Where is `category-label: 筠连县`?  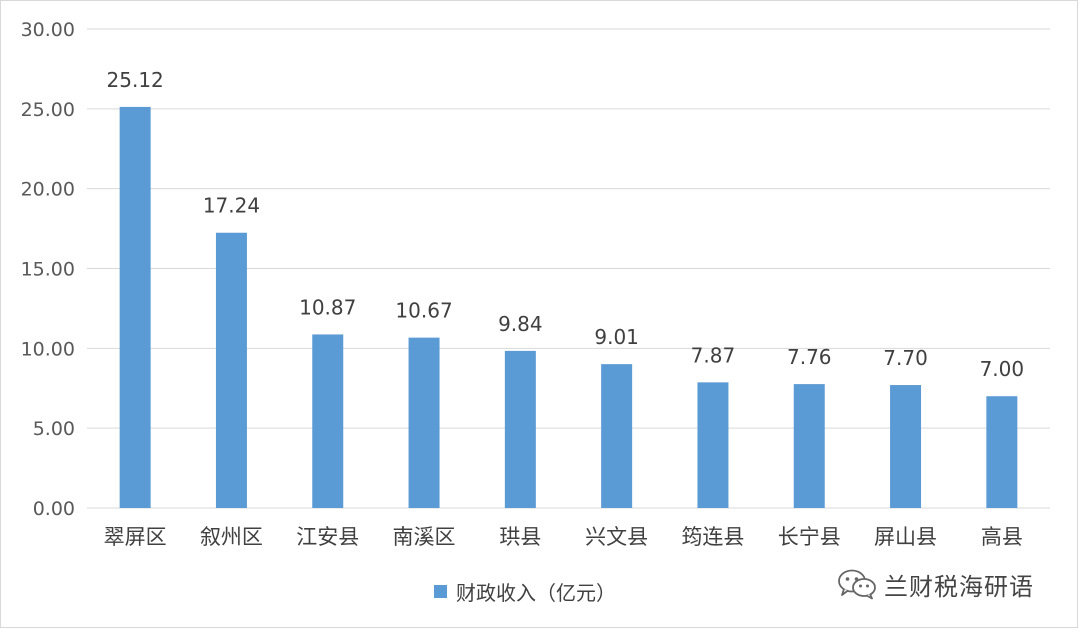
category-label: 筠连县 is located at coordinates (712, 537).